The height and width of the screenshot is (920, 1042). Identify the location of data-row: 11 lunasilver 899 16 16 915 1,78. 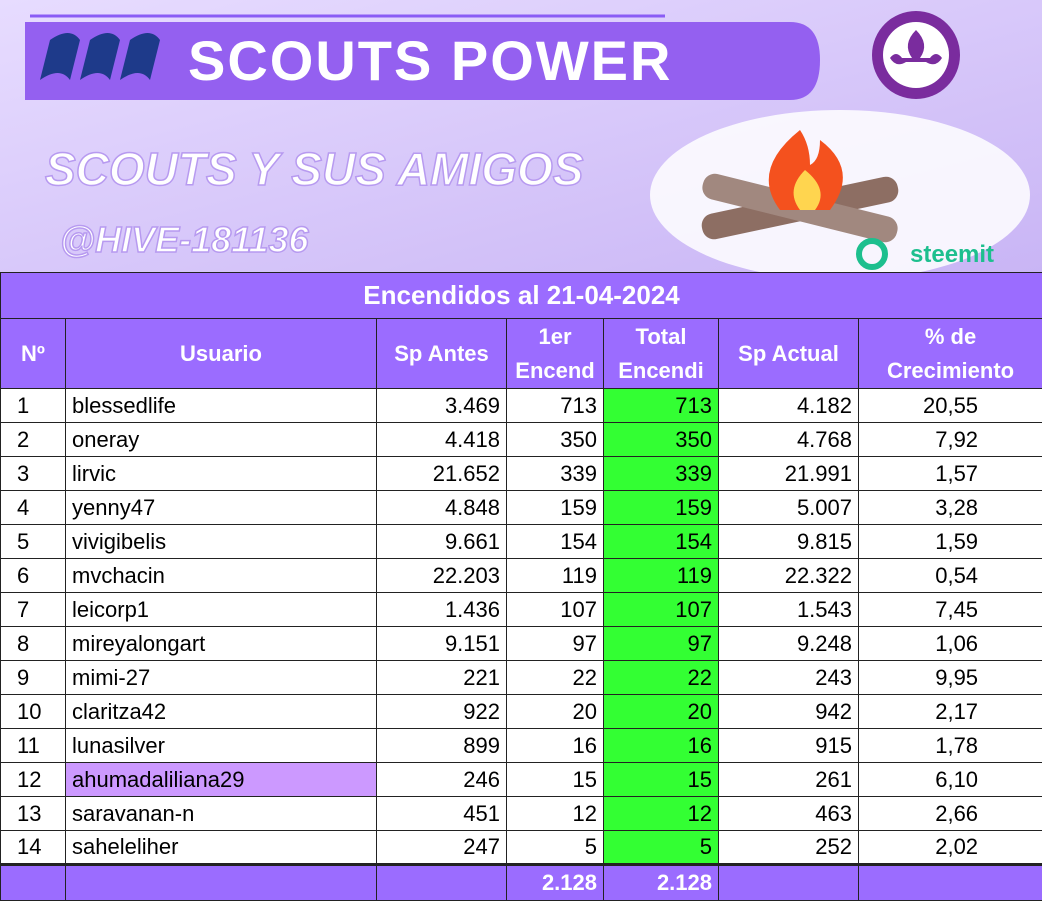
(521, 745).